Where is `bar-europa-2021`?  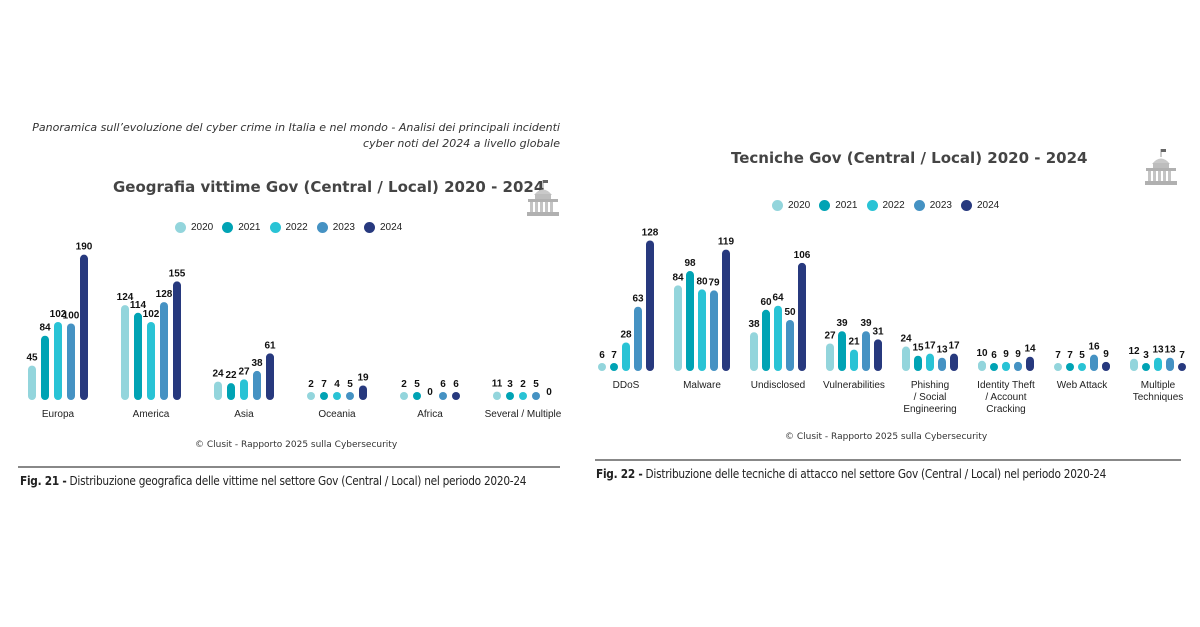 bar-europa-2021 is located at coordinates (45, 367).